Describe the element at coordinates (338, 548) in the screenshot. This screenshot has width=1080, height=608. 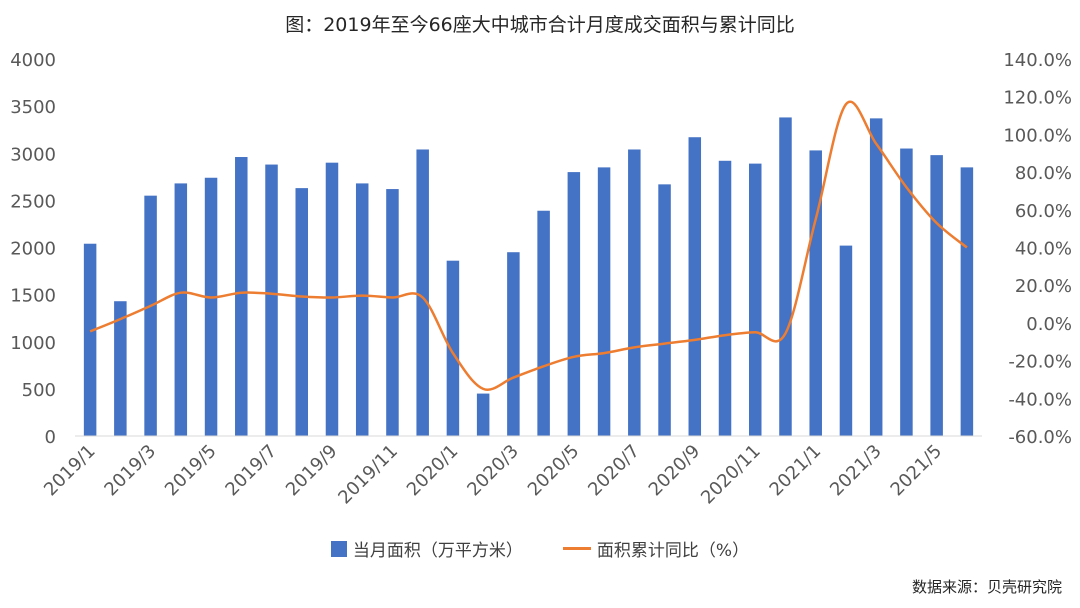
I see `legend-swatch-bar` at that location.